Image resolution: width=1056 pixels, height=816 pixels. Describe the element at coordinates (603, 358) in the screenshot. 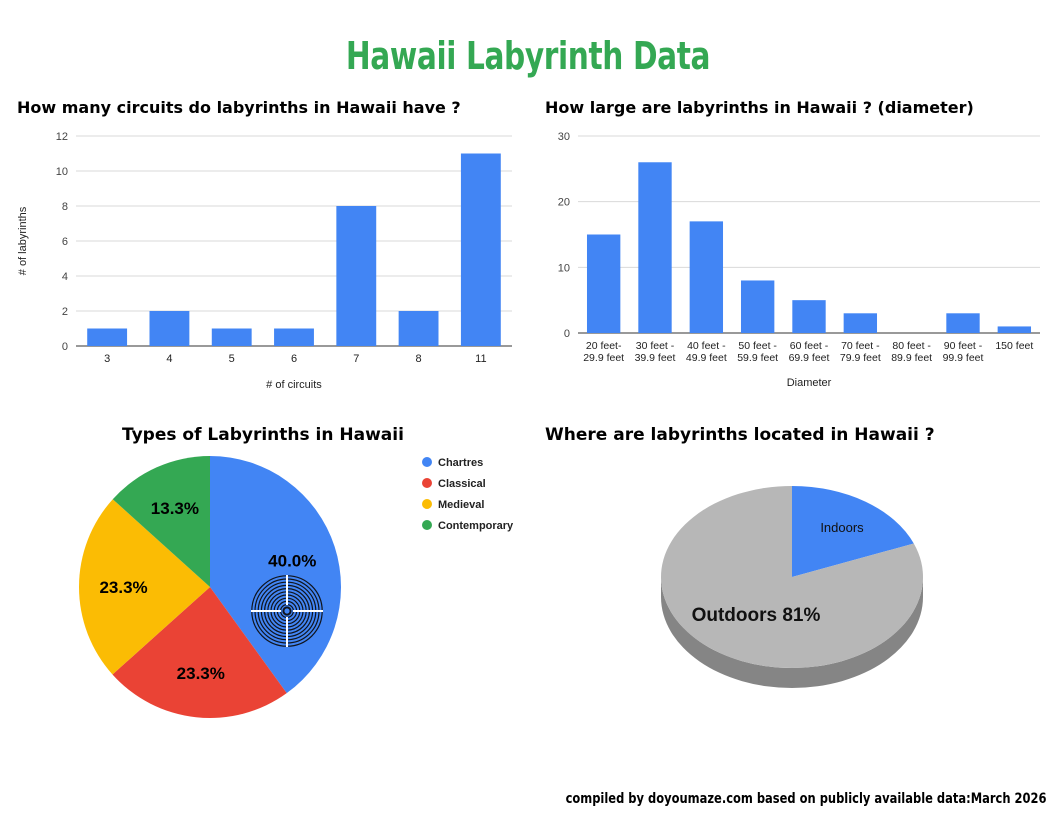

I see `x-tick-label: 29.9 feet` at that location.